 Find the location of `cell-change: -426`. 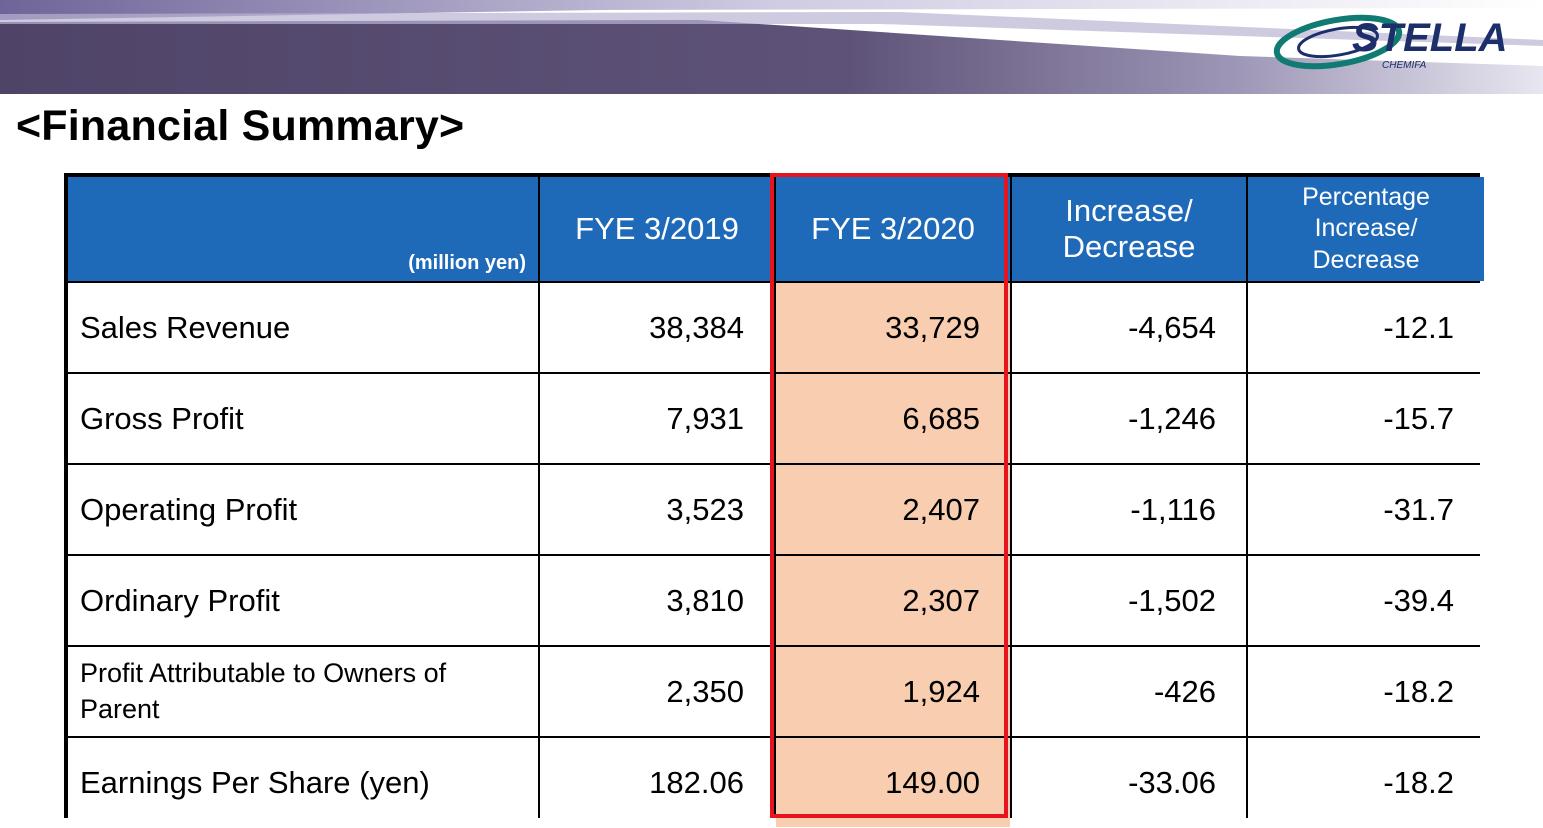

cell-change: -426 is located at coordinates (1129, 691).